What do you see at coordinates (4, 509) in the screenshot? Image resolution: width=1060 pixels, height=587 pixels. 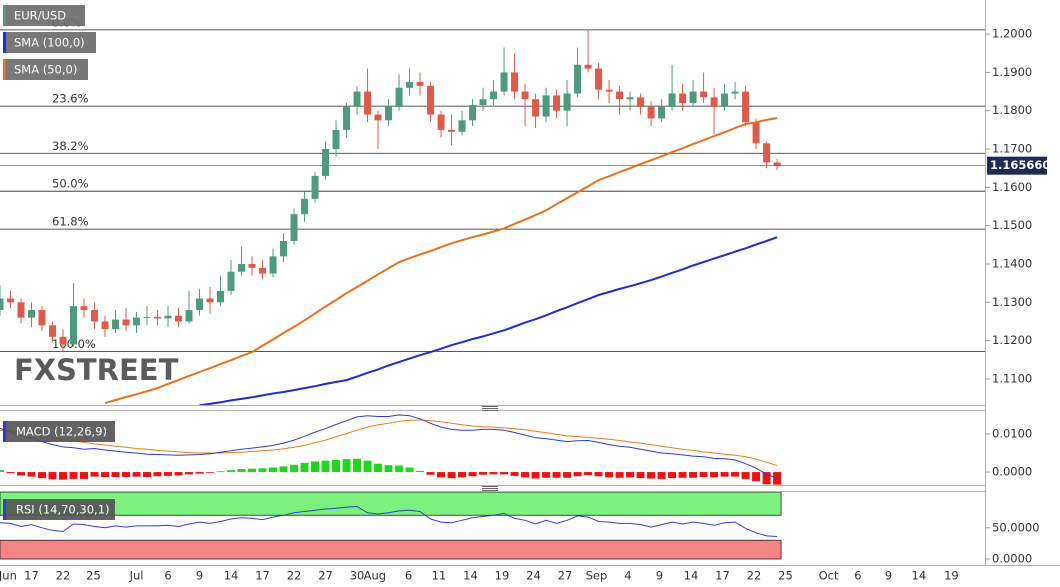 I see `indicator-swatch` at bounding box center [4, 509].